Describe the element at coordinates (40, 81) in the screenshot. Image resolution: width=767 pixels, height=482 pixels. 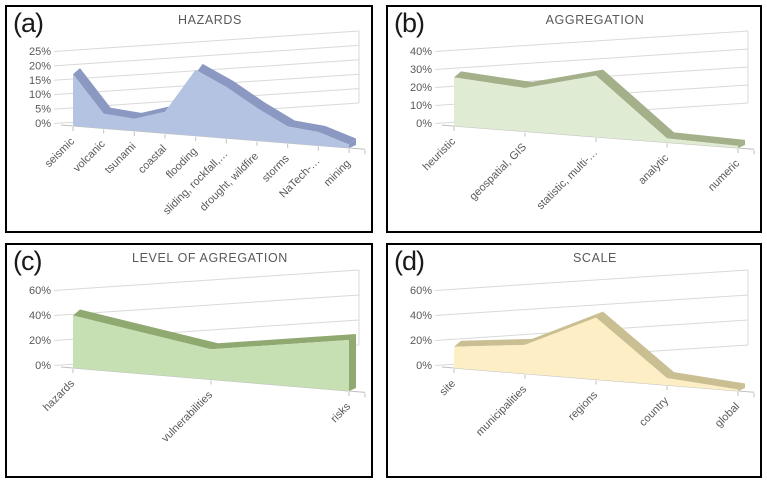
I see `y-axis-tick-label: 15%` at that location.